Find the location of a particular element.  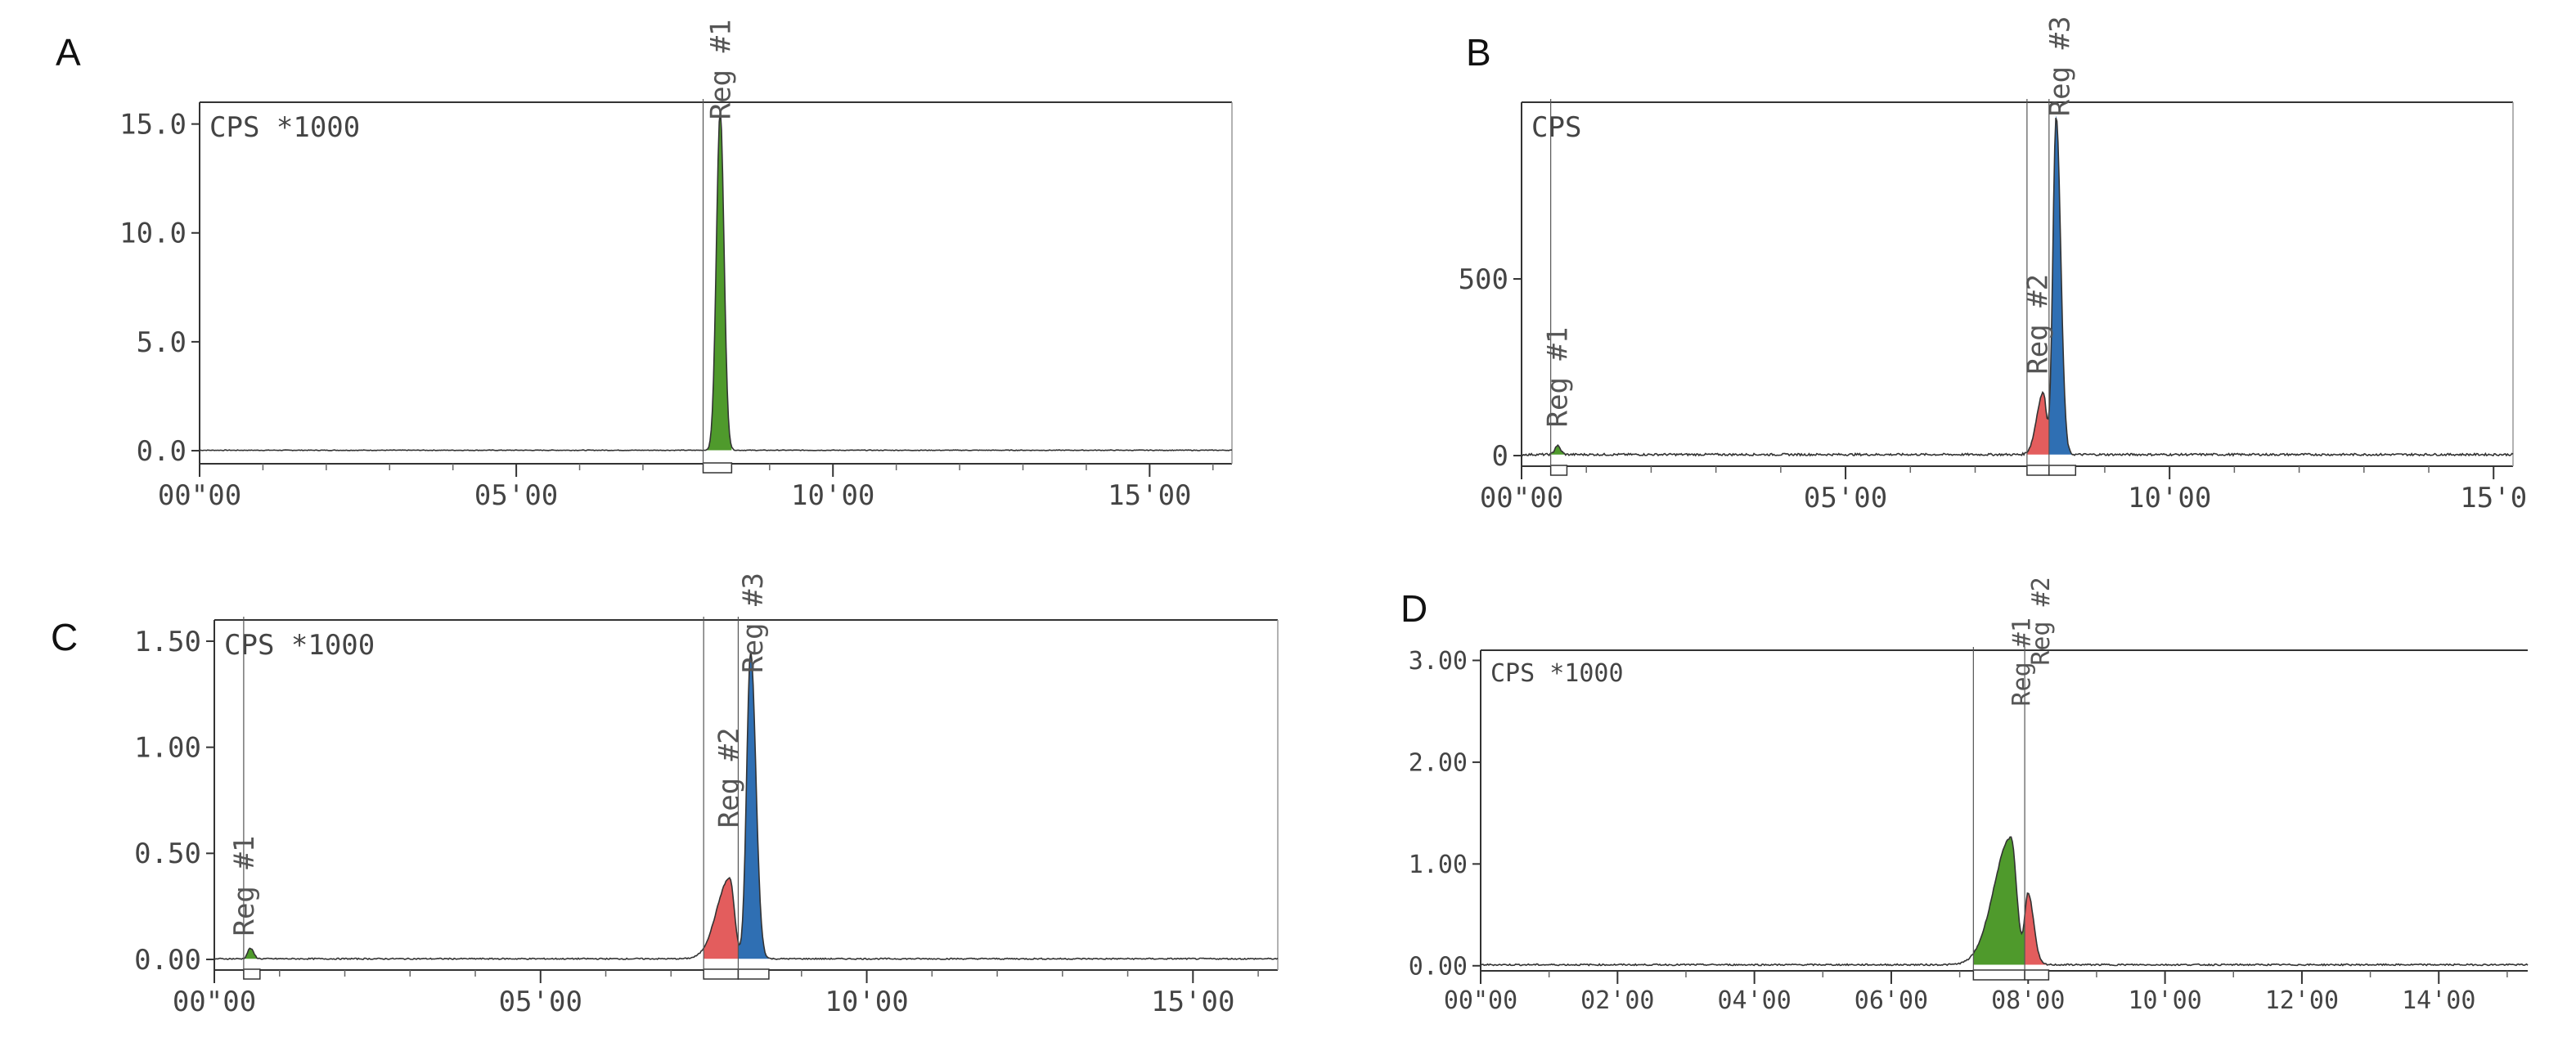

y-tick-label: 500 is located at coordinates (1484, 279).